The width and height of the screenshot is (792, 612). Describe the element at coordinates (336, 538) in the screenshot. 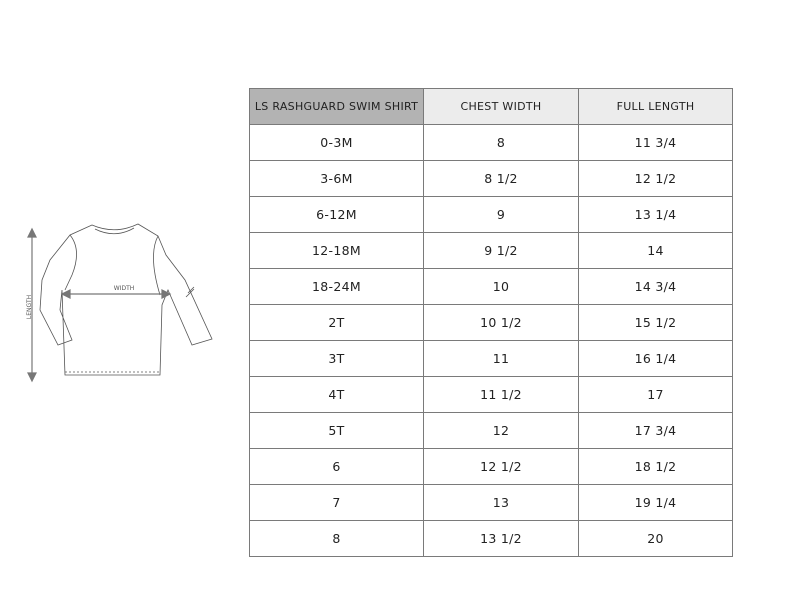

I see `size-cell: 8` at that location.